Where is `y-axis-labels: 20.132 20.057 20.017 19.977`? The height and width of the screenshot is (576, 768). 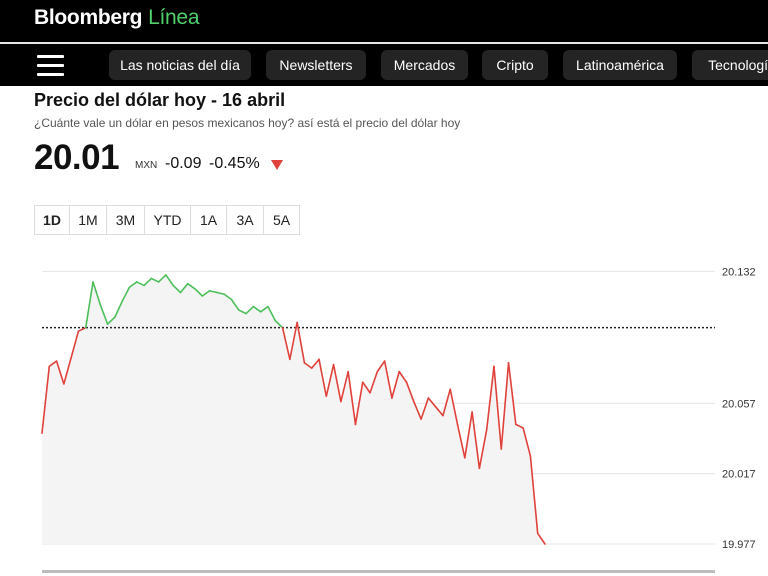
y-axis-labels: 20.132 20.057 20.017 19.977 is located at coordinates (739, 408).